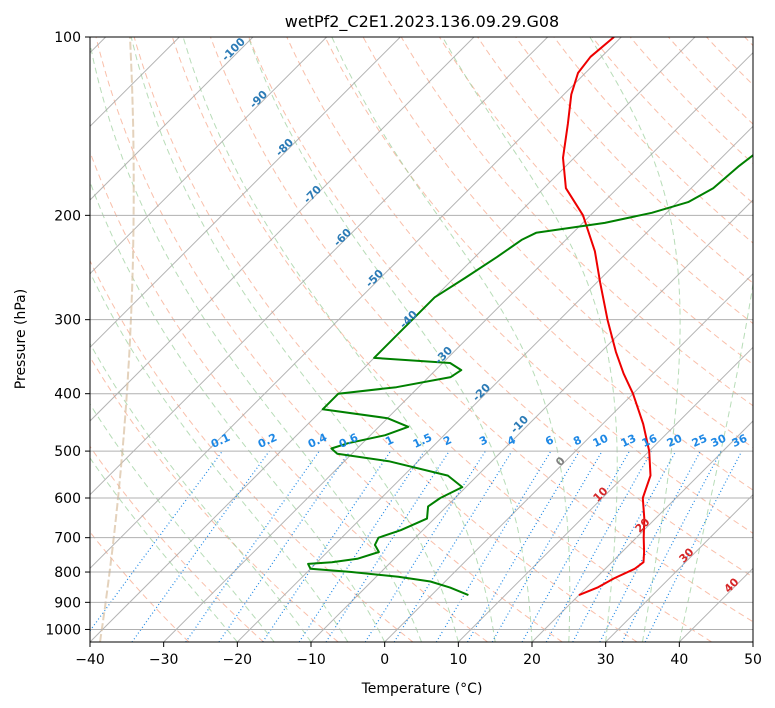 This screenshot has height=708, width=775. Describe the element at coordinates (458, 660) in the screenshot. I see `x-tick-label: 10` at that location.